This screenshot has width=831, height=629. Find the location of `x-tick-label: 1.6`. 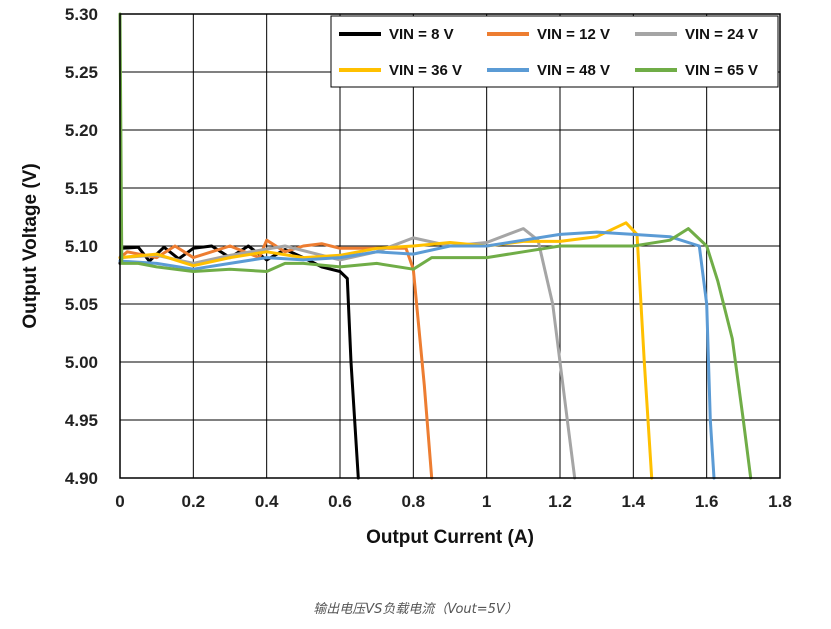

x-tick-label: 1.6 is located at coordinates (707, 501).